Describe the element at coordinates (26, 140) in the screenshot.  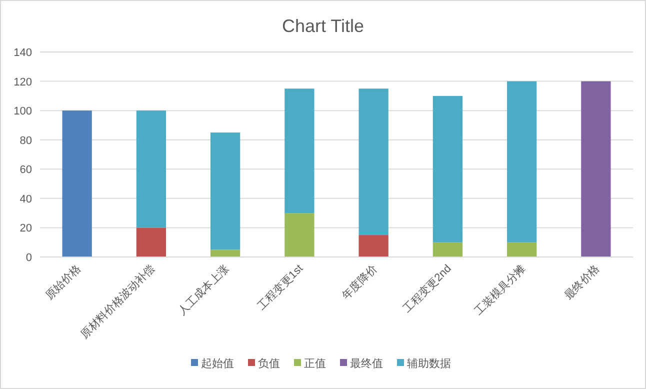
I see `y-tick-label: 80` at that location.